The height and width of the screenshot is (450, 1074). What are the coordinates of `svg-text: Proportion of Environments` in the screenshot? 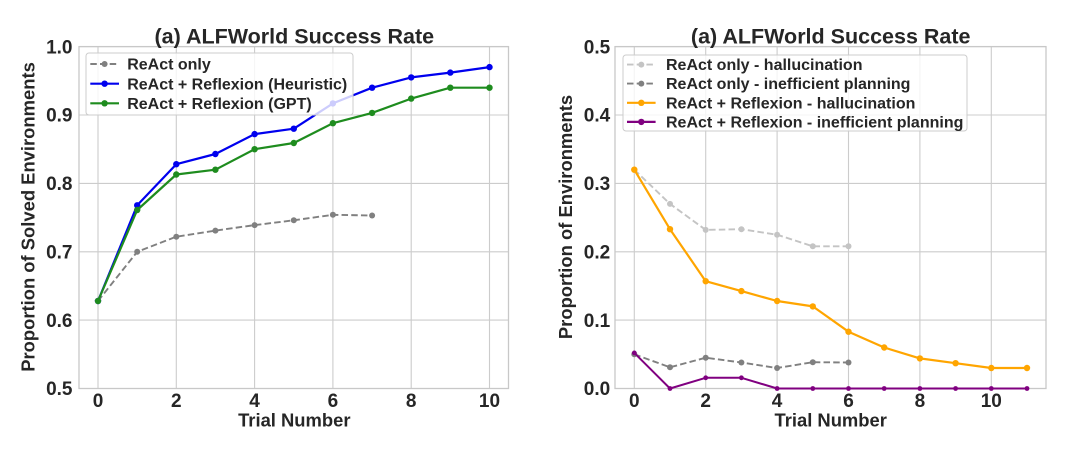 It's located at (565, 217).